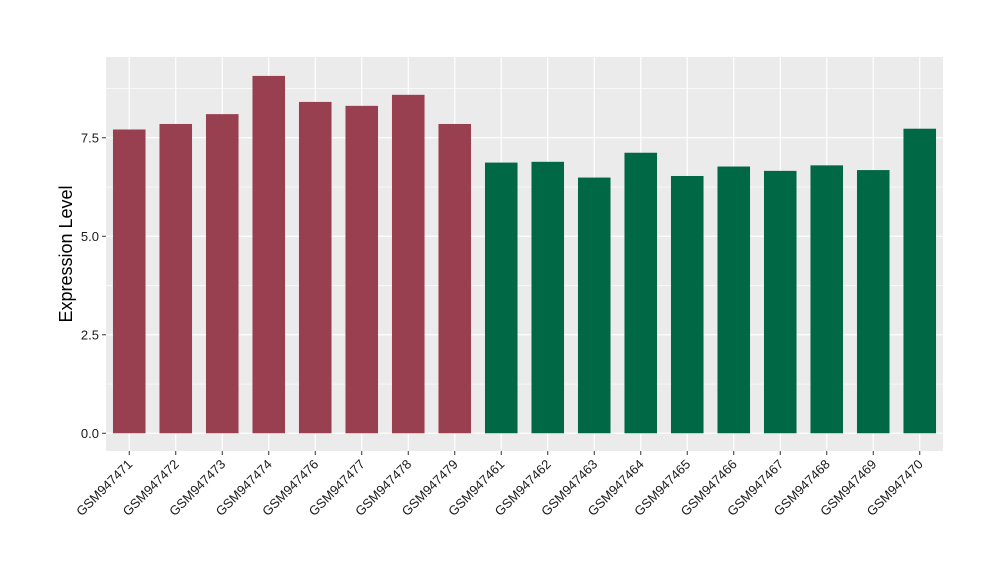 Image resolution: width=1000 pixels, height=580 pixels. What do you see at coordinates (920, 281) in the screenshot?
I see `bar-GSM947470` at bounding box center [920, 281].